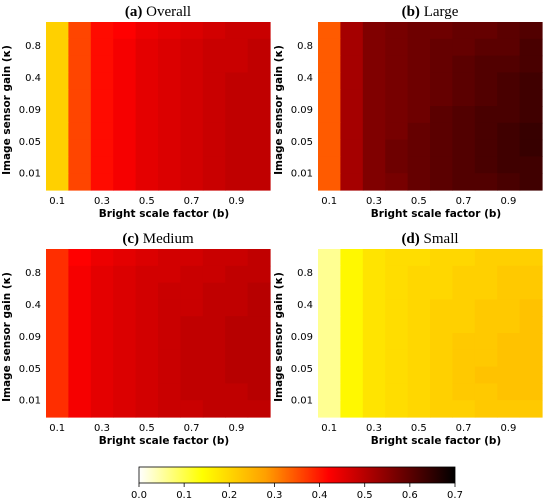 This screenshot has height=504, width=550. I want to click on heatmap-cells, so click(430, 333).